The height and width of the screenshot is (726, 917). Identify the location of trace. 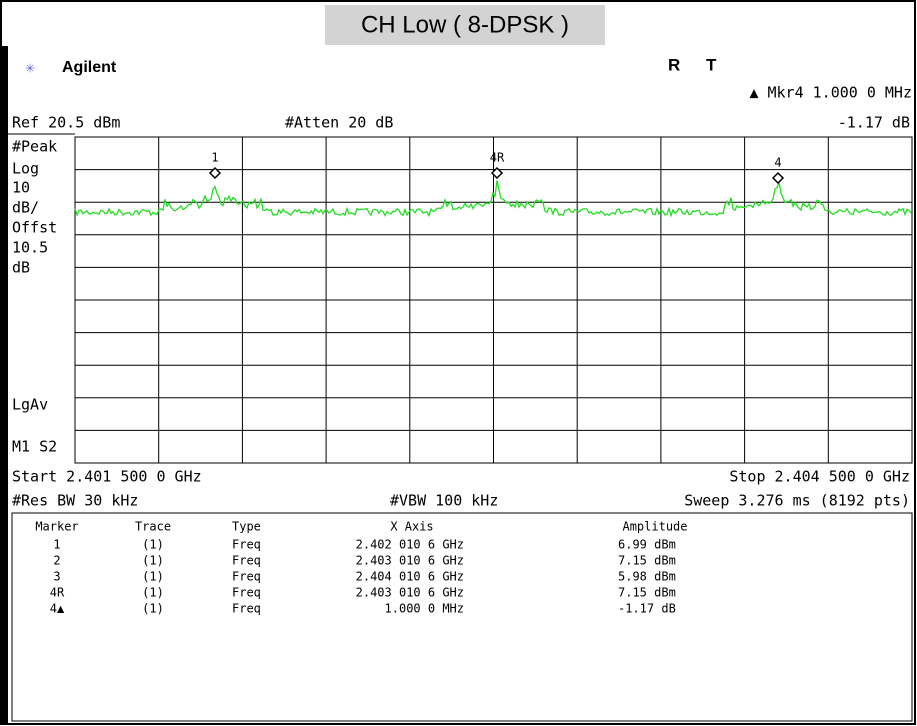
(493, 198).